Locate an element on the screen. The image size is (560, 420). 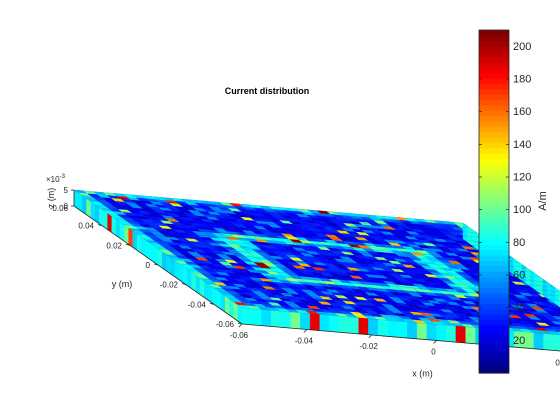
z-exponent-base: ×10 is located at coordinates (53, 179).